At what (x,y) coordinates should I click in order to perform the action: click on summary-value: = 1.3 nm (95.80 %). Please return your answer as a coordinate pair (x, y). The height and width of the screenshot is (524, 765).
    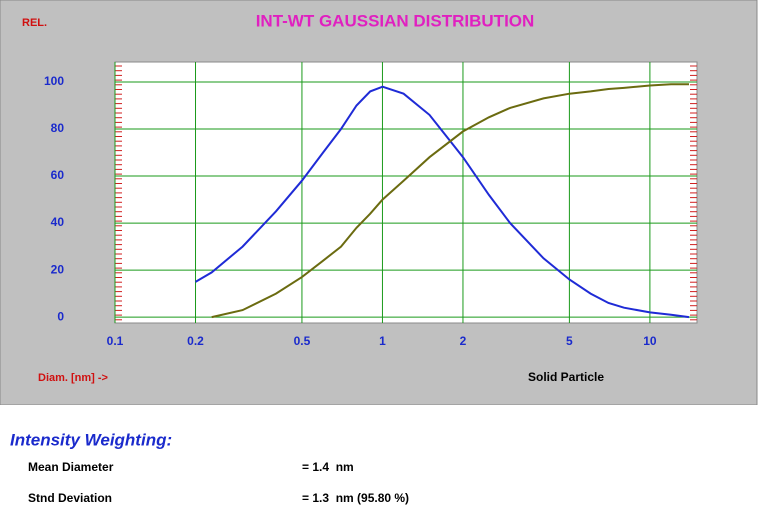
    Looking at the image, I should click on (355, 498).